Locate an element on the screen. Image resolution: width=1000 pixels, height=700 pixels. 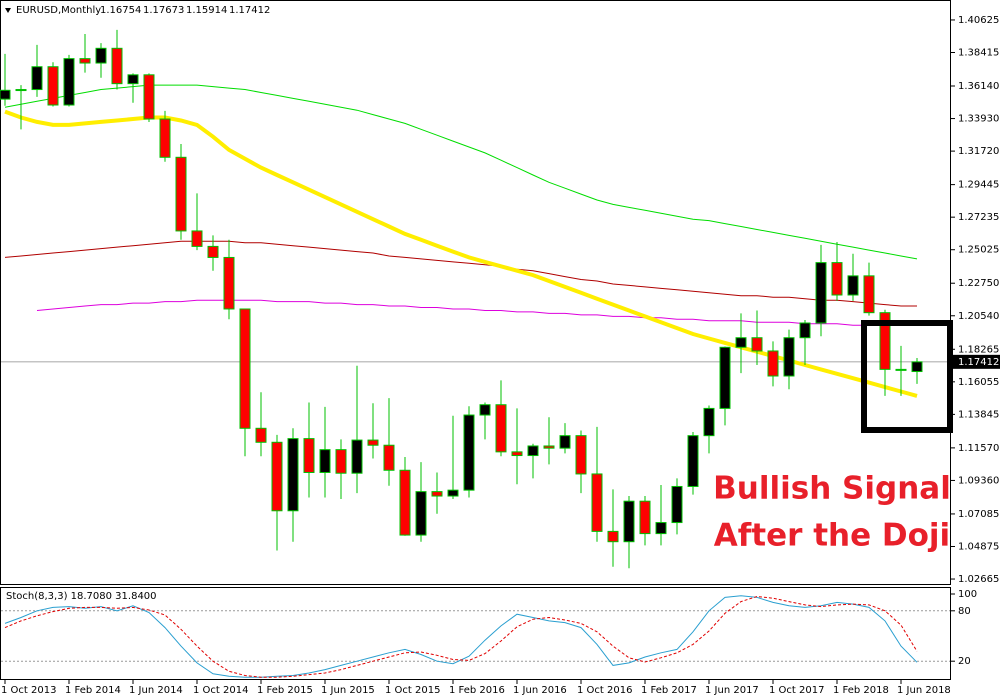
x-tick-label: 1 Feb 2017 is located at coordinates (669, 690).